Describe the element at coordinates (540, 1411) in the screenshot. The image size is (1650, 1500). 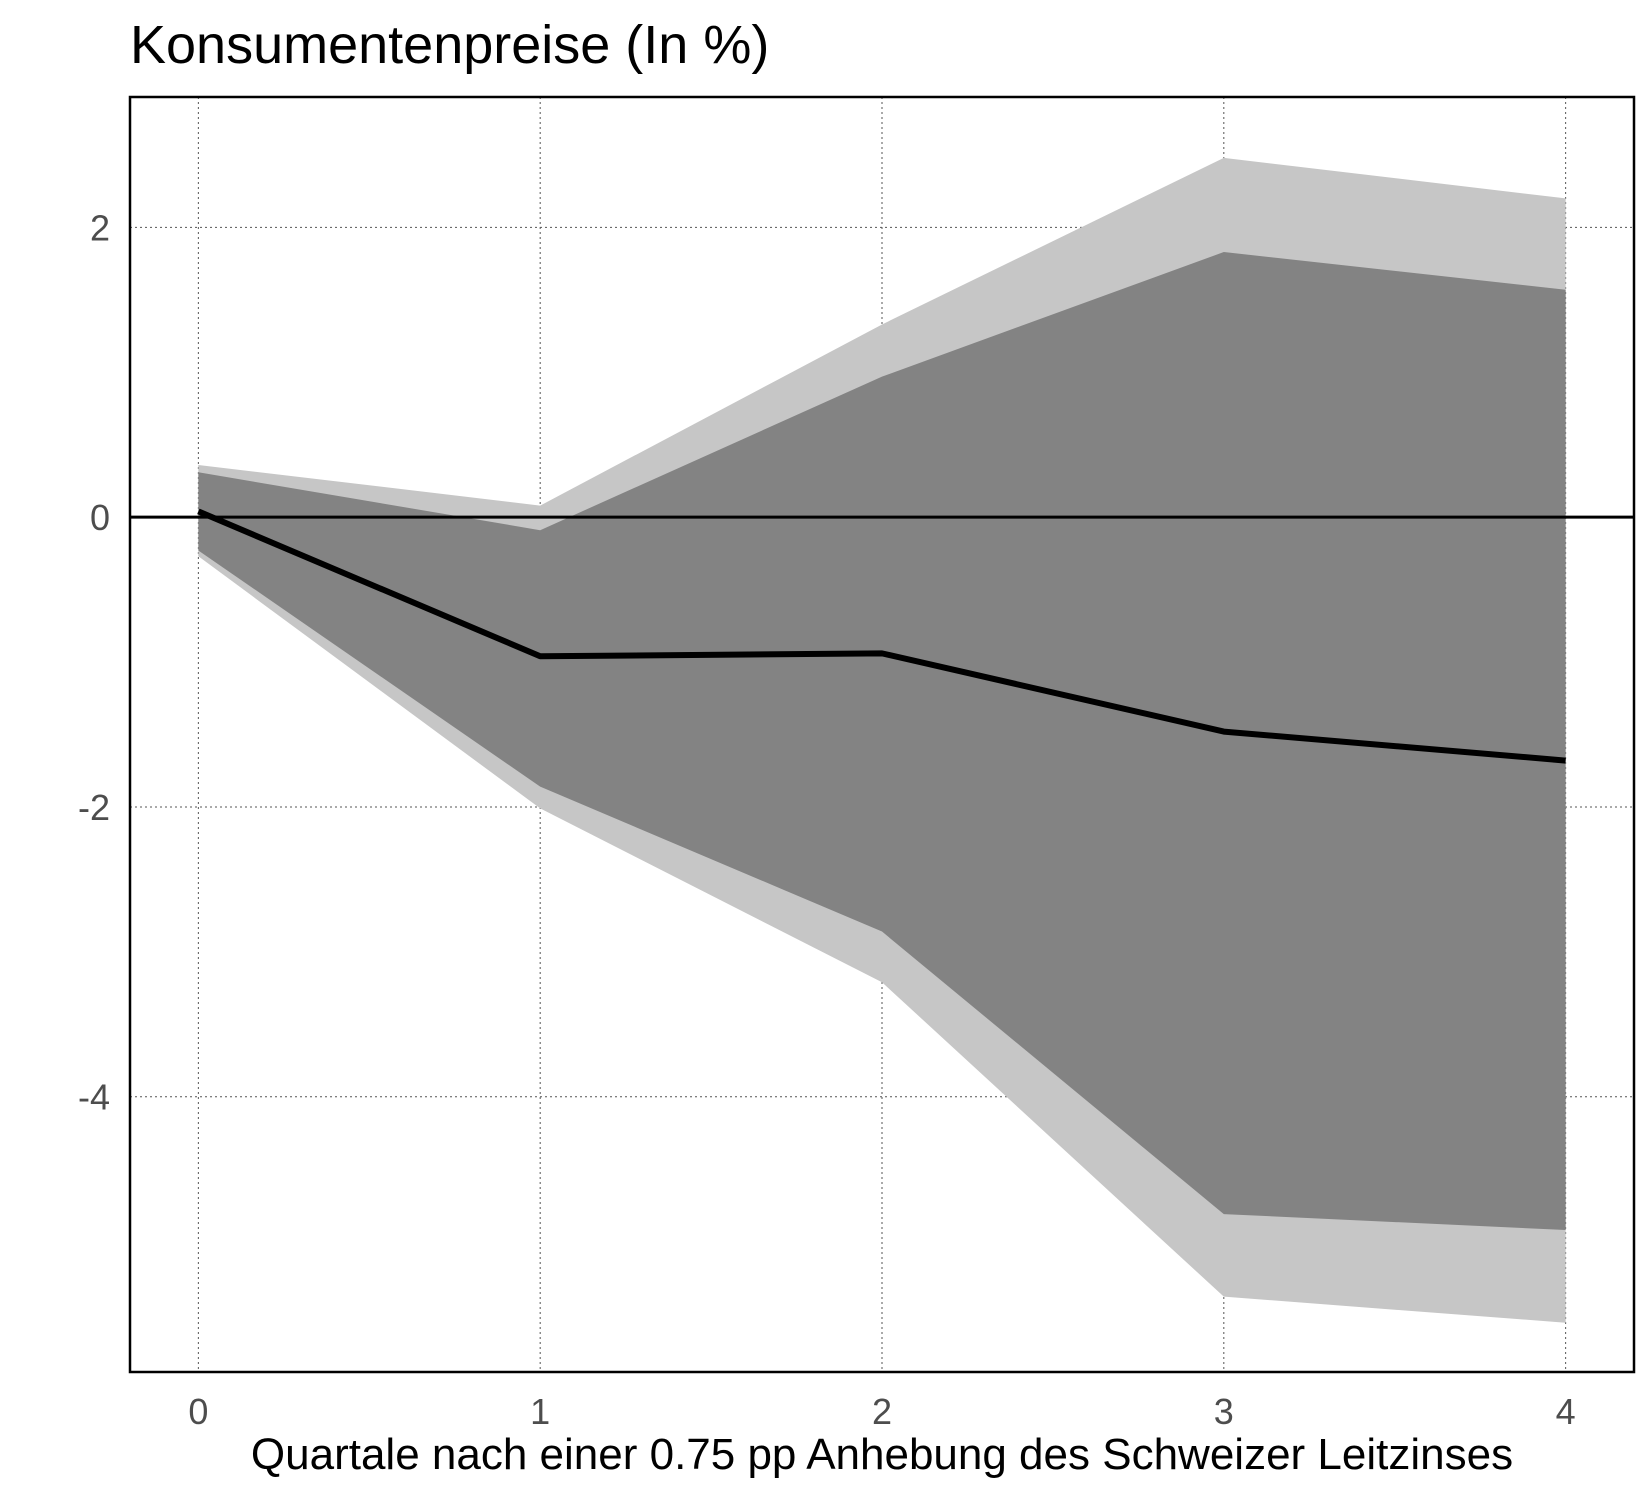
I see `x-tick-label: 1` at that location.